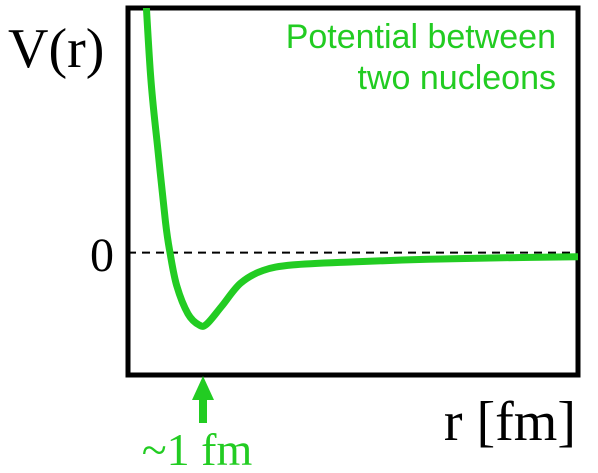 This screenshot has height=473, width=598. I want to click on minimum-arrow-icon, so click(203, 399).